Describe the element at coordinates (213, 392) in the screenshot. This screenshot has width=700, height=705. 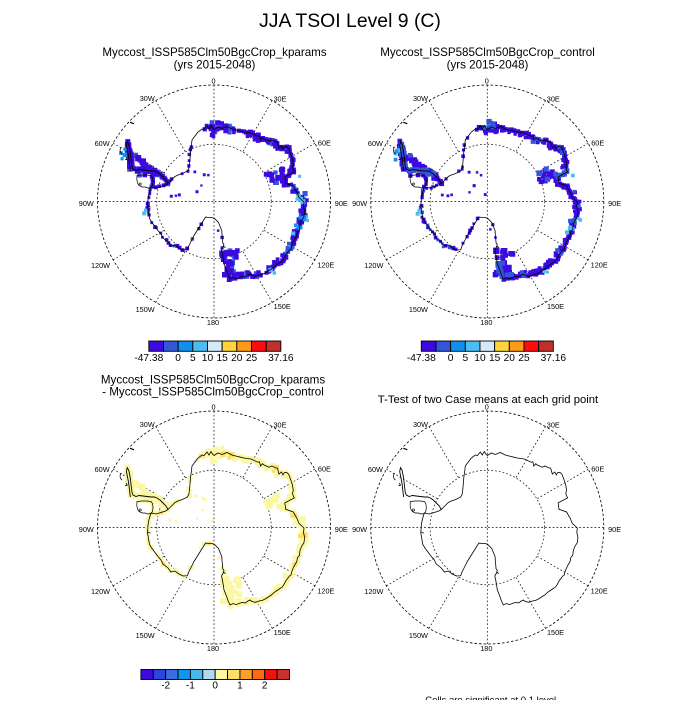
I see `svg-text:- Myccost_ISSP585Clm50BgcCrop_: - Myccost_ISSP585Clm50BgcCrop_control` at that location.